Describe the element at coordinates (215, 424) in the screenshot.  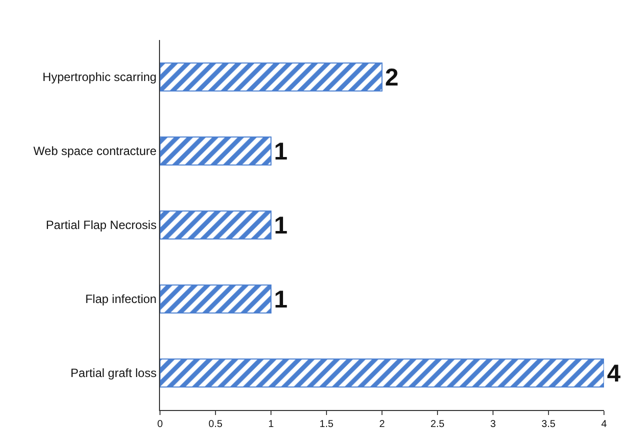
I see `x-tick-label: 0.5` at that location.